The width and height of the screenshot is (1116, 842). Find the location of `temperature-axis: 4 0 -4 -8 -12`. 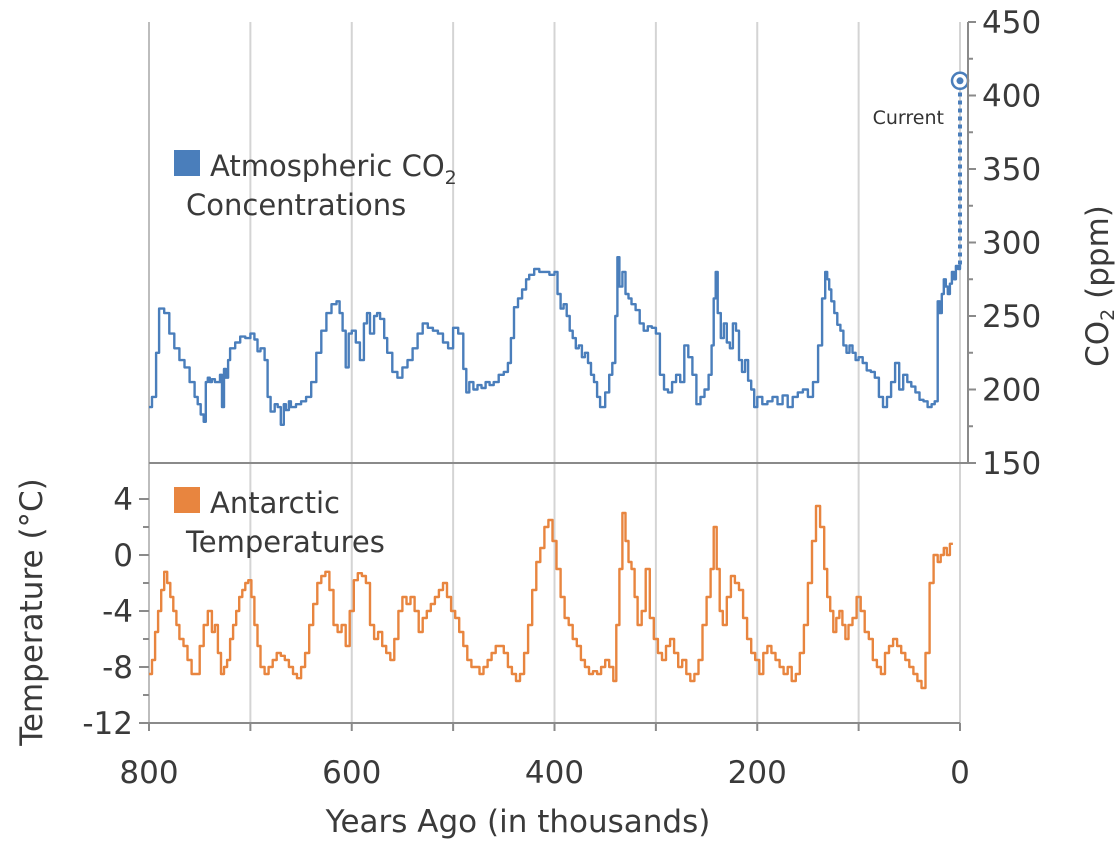

temperature-axis: 4 0 -4 -8 -12 is located at coordinates (115, 612).